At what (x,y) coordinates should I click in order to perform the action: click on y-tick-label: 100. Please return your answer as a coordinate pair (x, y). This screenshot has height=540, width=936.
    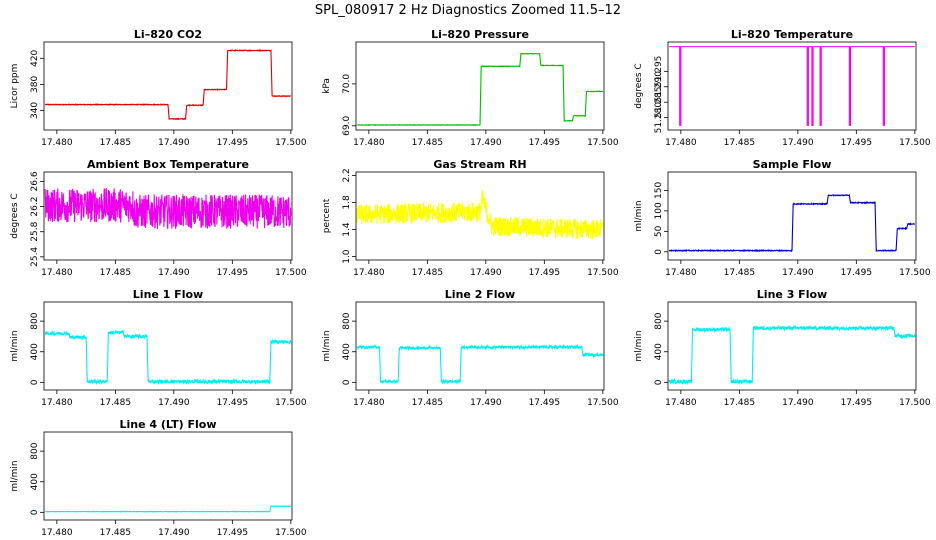
    Looking at the image, I should click on (659, 210).